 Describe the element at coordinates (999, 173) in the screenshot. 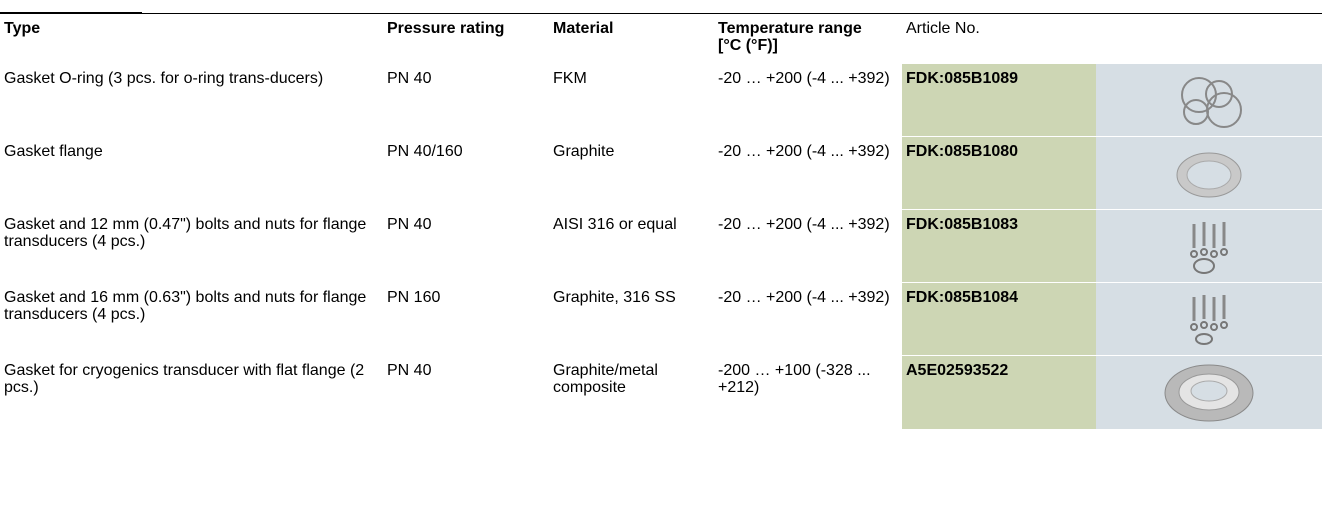

I see `article-number: FDK:085B1080` at that location.